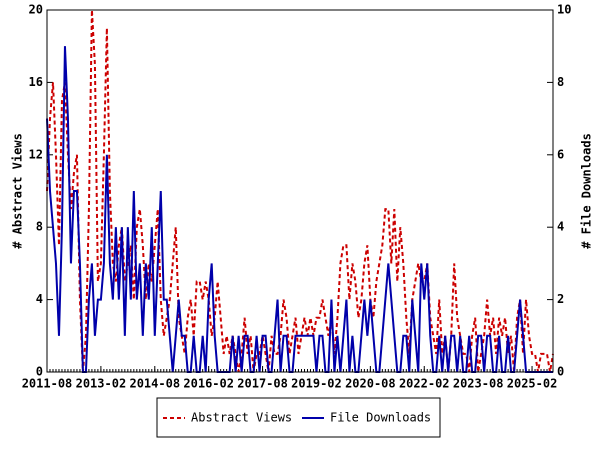  What do you see at coordinates (424, 384) in the screenshot?
I see `x-tick-label: 2022-02` at bounding box center [424, 384].